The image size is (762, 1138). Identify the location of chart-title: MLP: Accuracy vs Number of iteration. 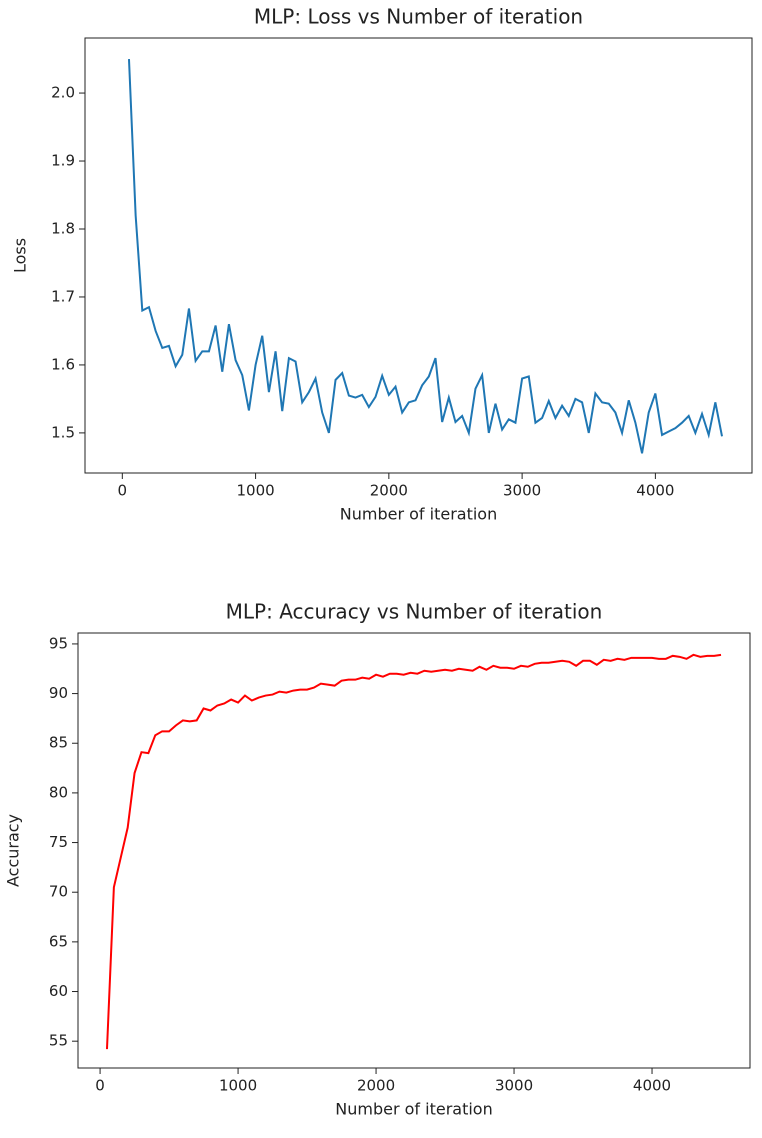
(414, 612).